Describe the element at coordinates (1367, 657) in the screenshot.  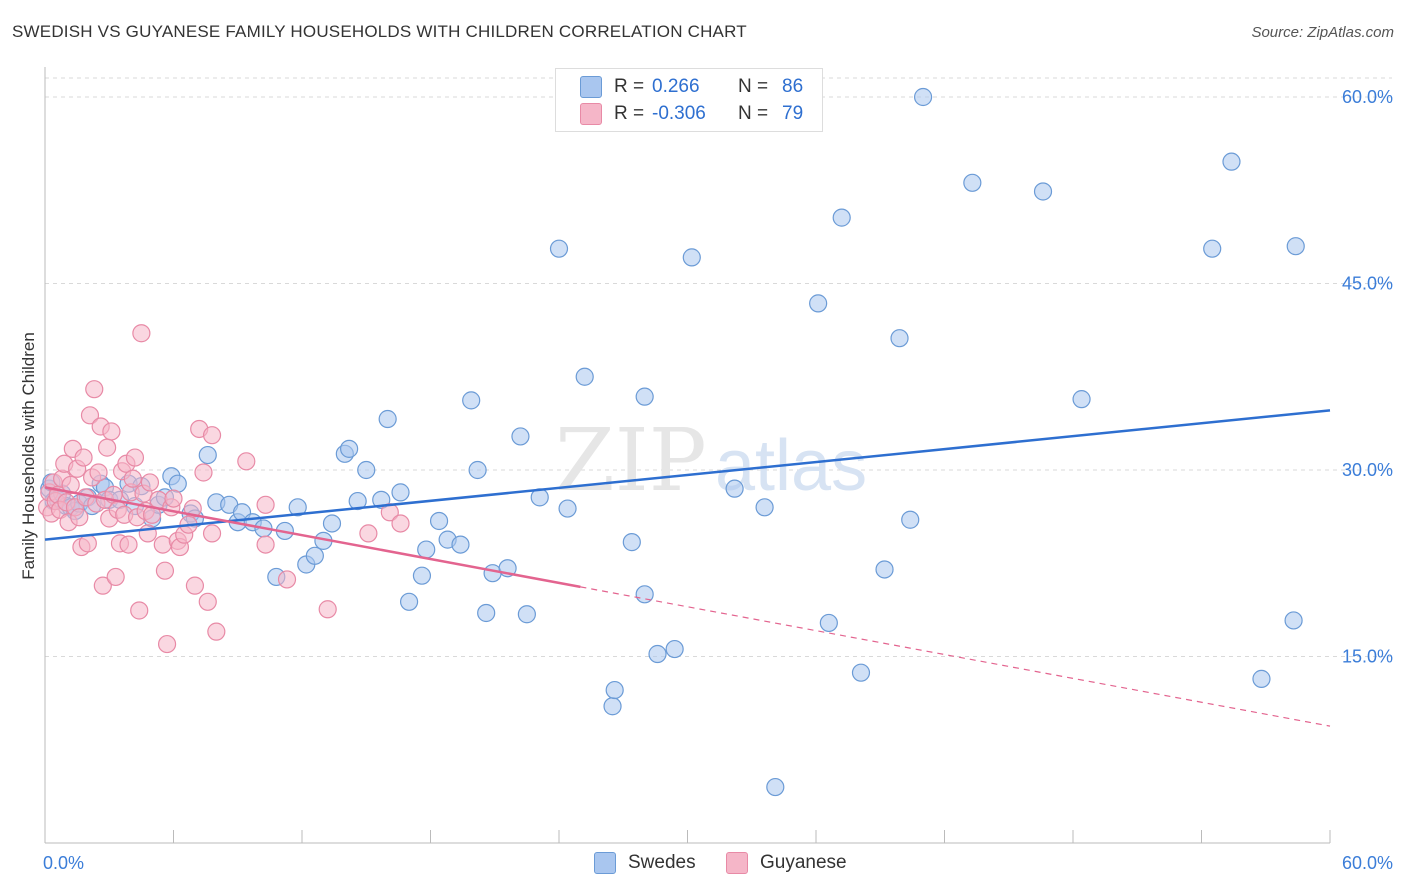
I see `y-tick-label: 15.0%` at that location.